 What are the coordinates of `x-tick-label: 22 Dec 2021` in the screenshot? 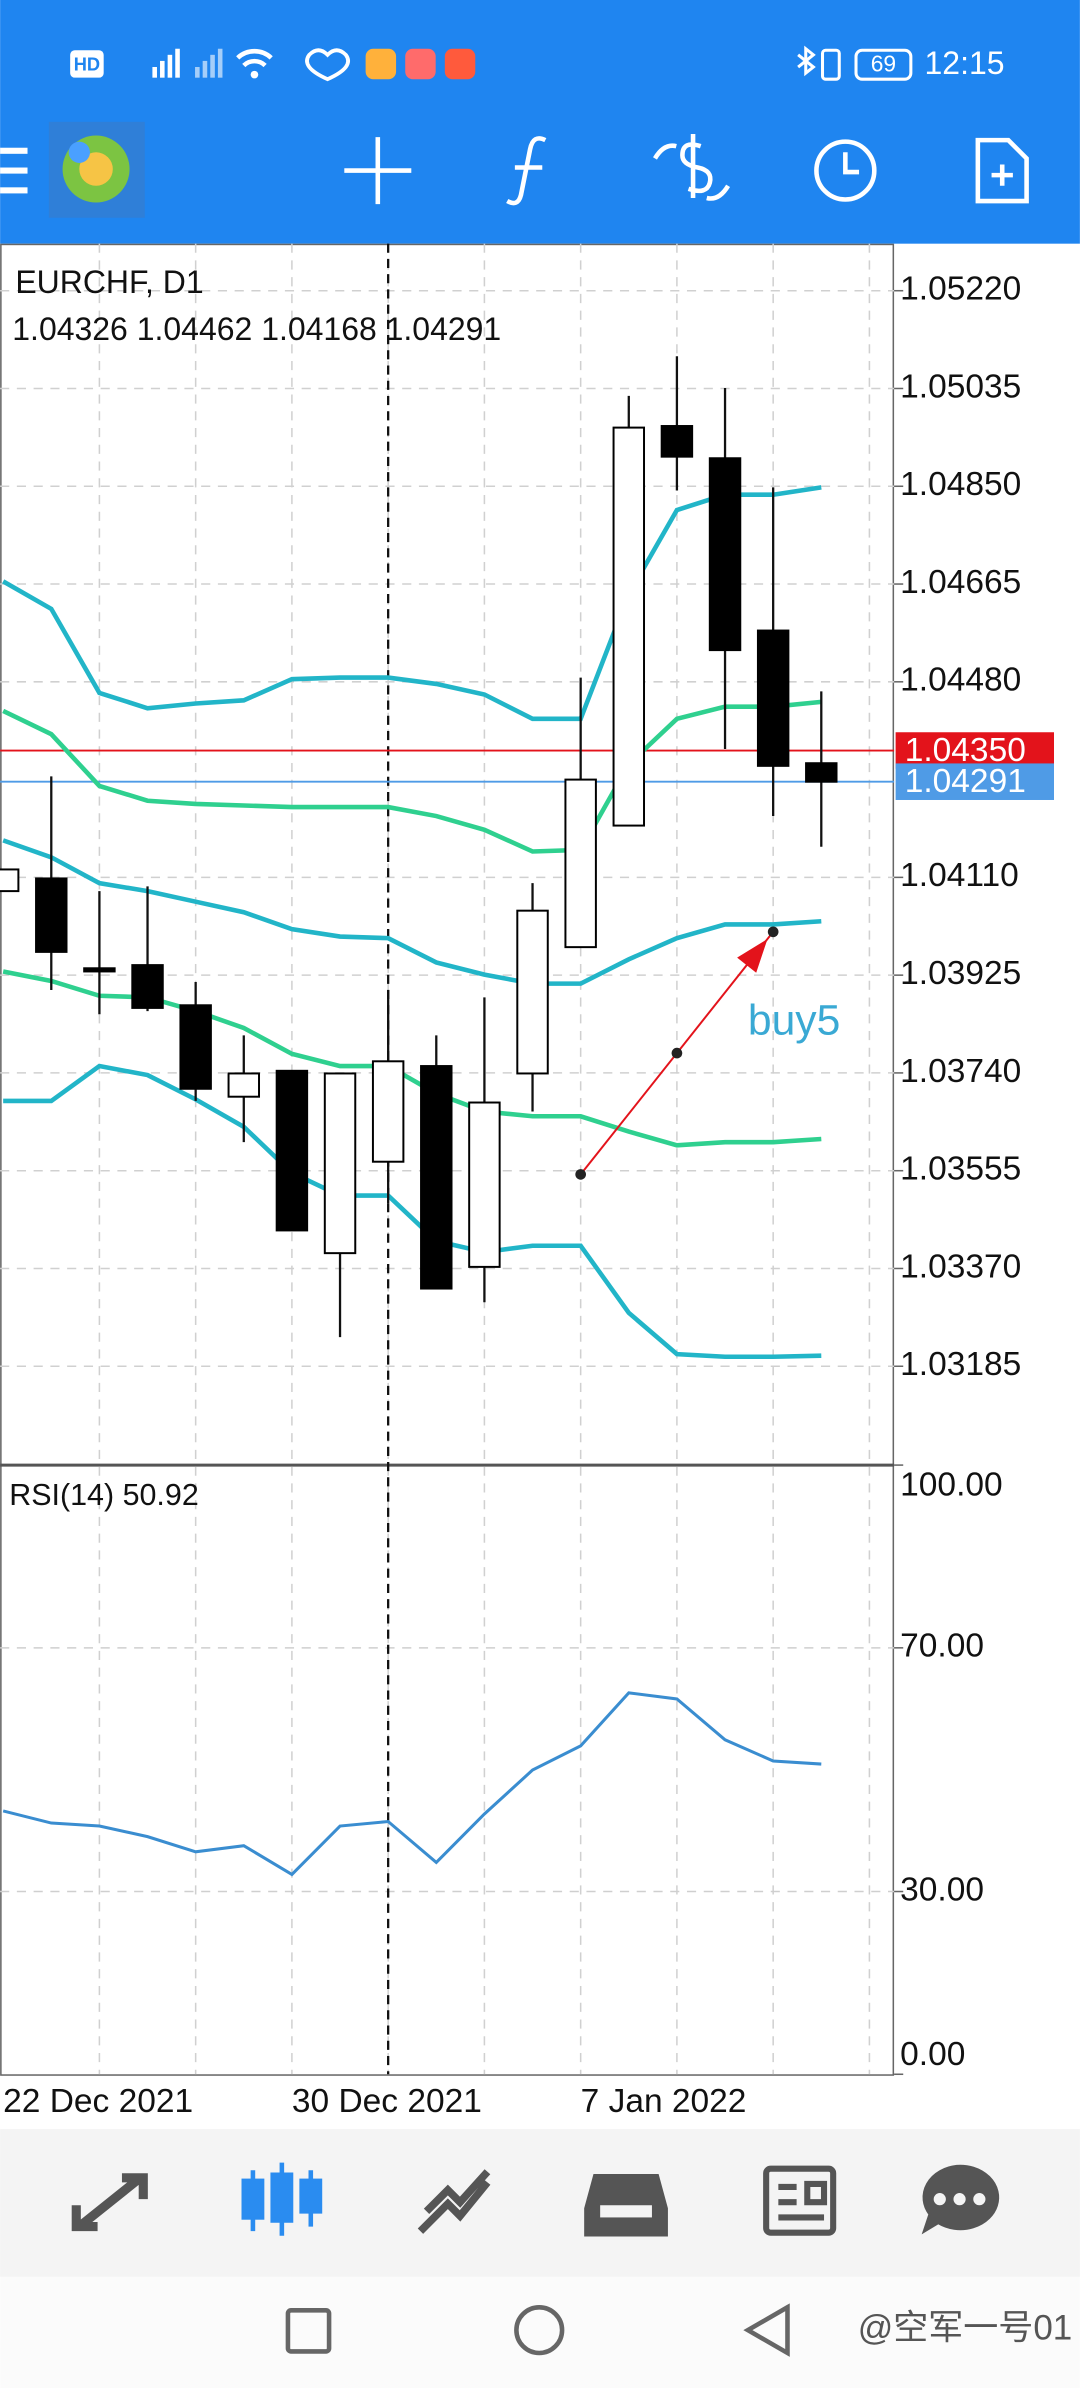 It's located at (98, 2101).